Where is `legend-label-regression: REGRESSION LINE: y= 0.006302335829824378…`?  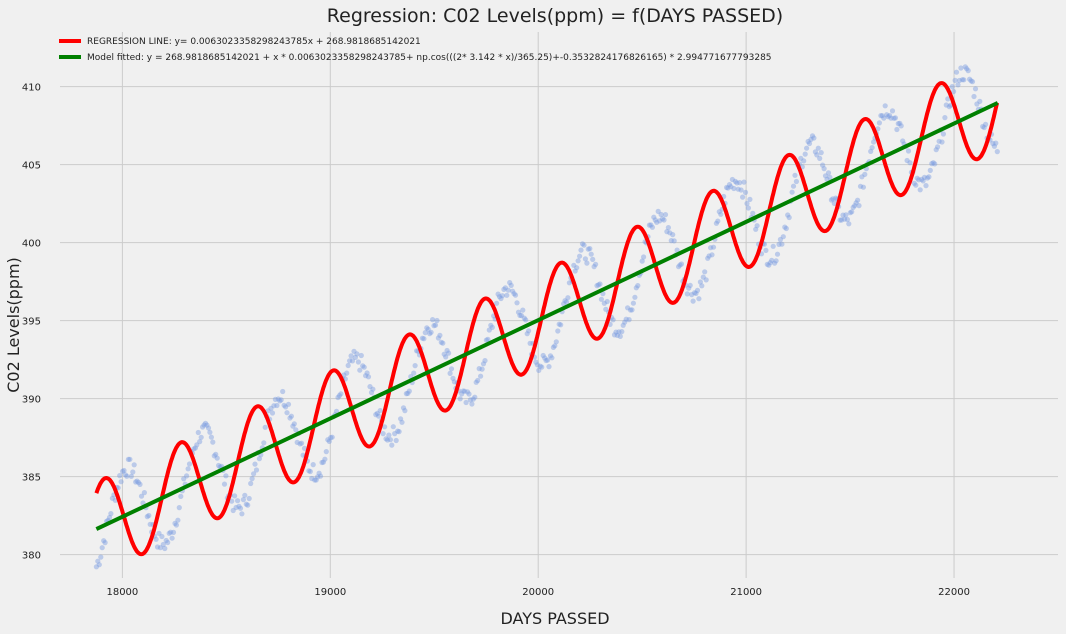
legend-label-regression: REGRESSION LINE: y= 0.006302335829824378… is located at coordinates (254, 42).